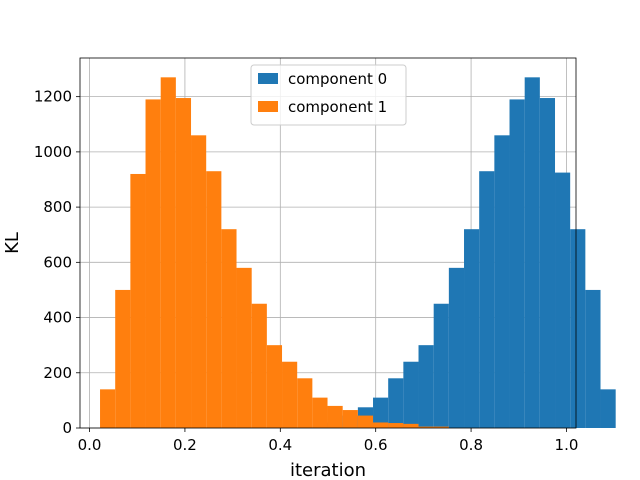 The image size is (640, 480). Describe the element at coordinates (337, 79) in the screenshot. I see `legend-label-component-0: component 0` at that location.